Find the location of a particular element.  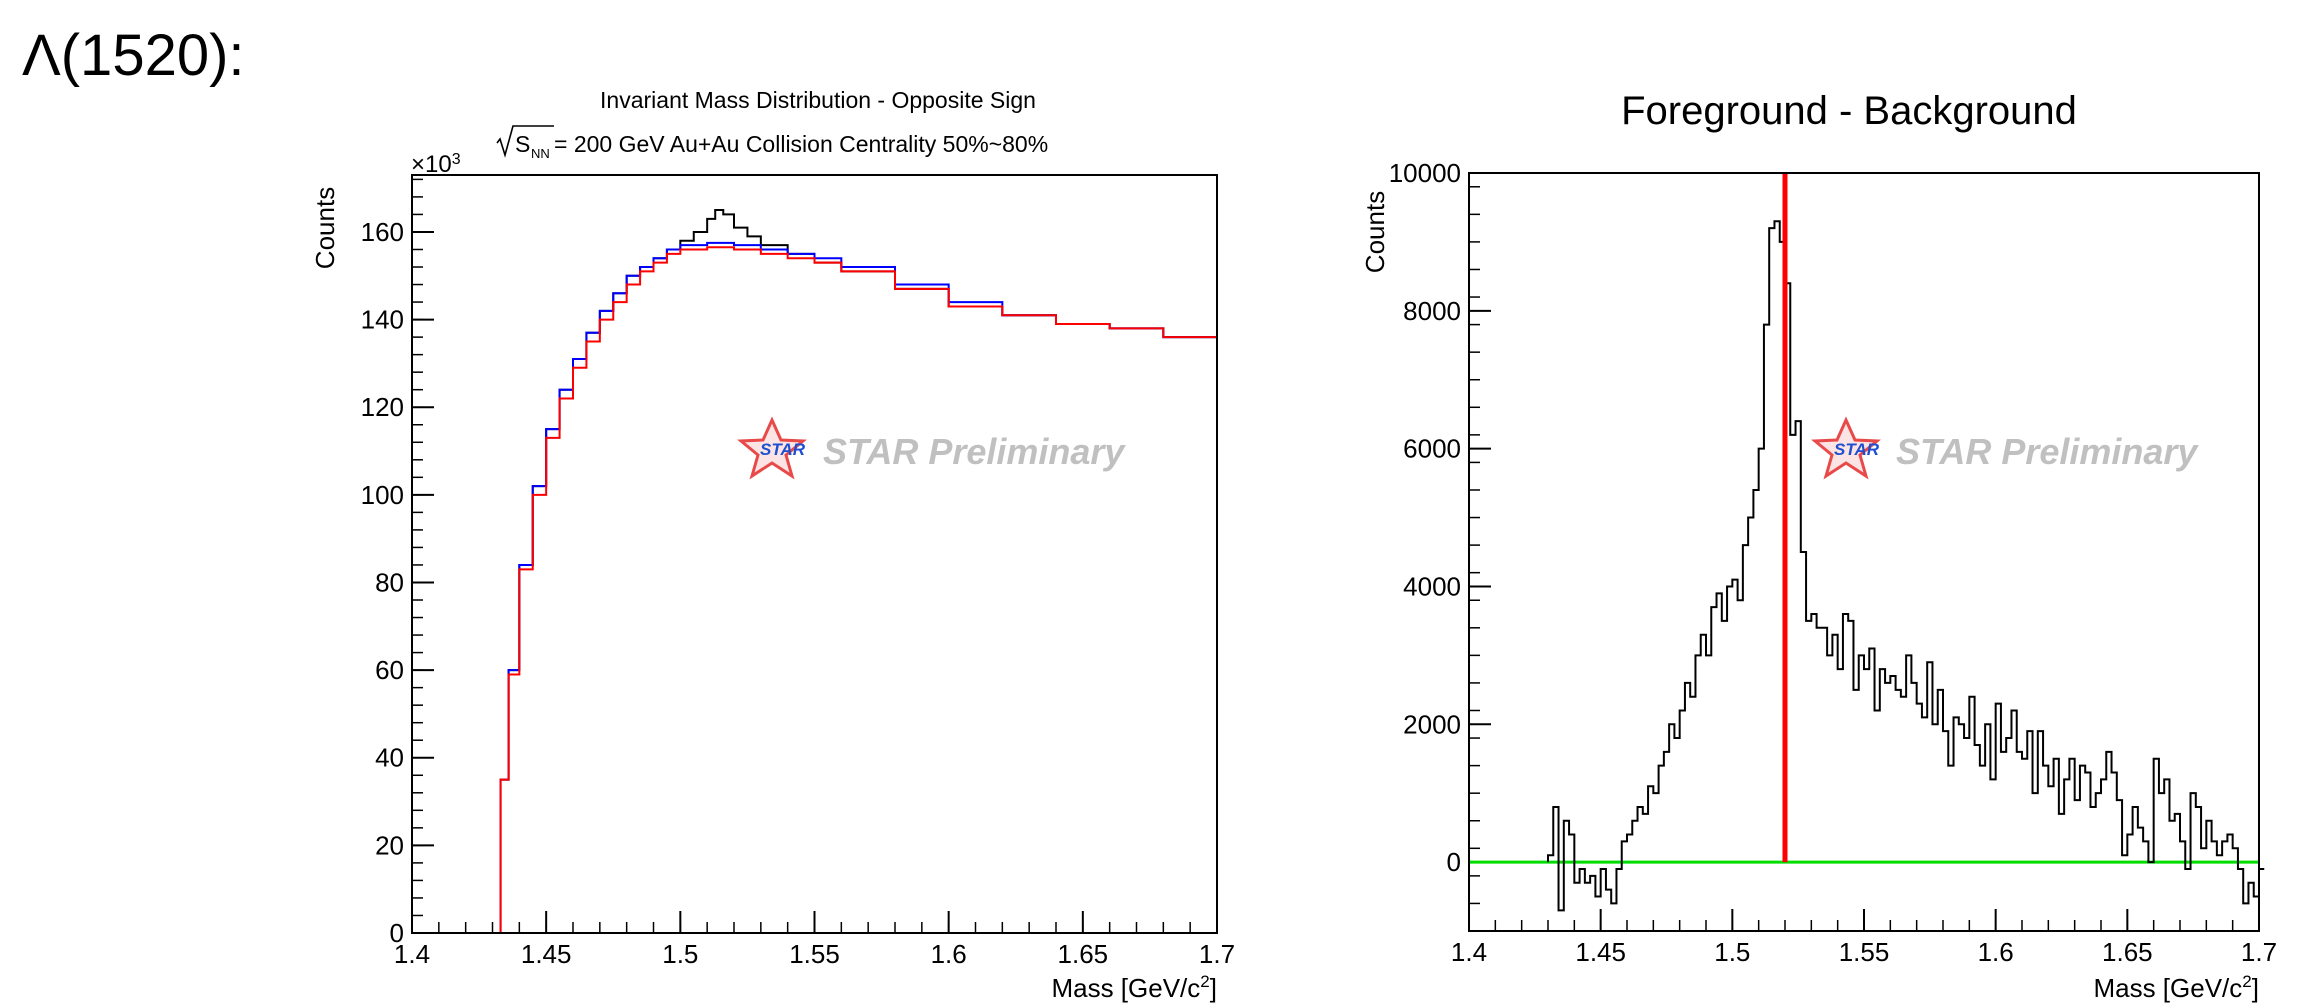

y-tick-label: 160 is located at coordinates (382, 232).